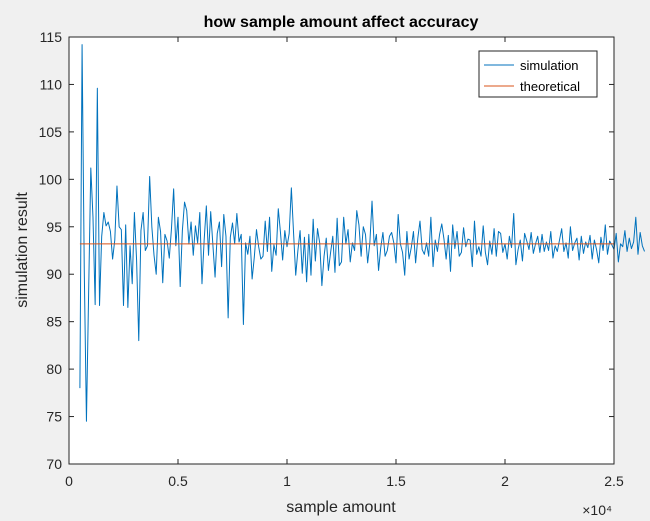 This screenshot has height=521, width=650. What do you see at coordinates (54, 322) in the screenshot?
I see `y-tick-label: 85` at bounding box center [54, 322].